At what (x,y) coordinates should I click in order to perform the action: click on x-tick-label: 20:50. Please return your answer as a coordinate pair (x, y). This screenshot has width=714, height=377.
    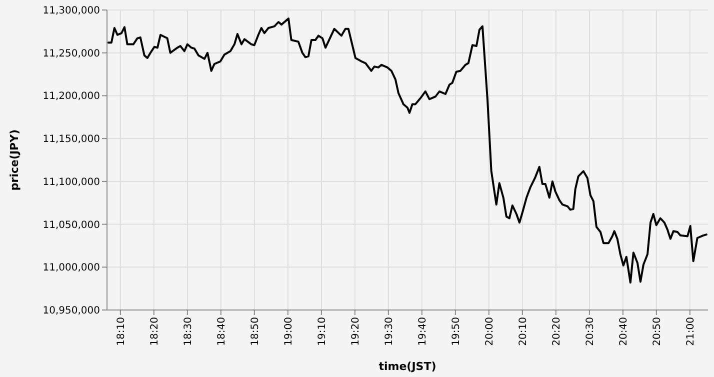
    Looking at the image, I should click on (657, 331).